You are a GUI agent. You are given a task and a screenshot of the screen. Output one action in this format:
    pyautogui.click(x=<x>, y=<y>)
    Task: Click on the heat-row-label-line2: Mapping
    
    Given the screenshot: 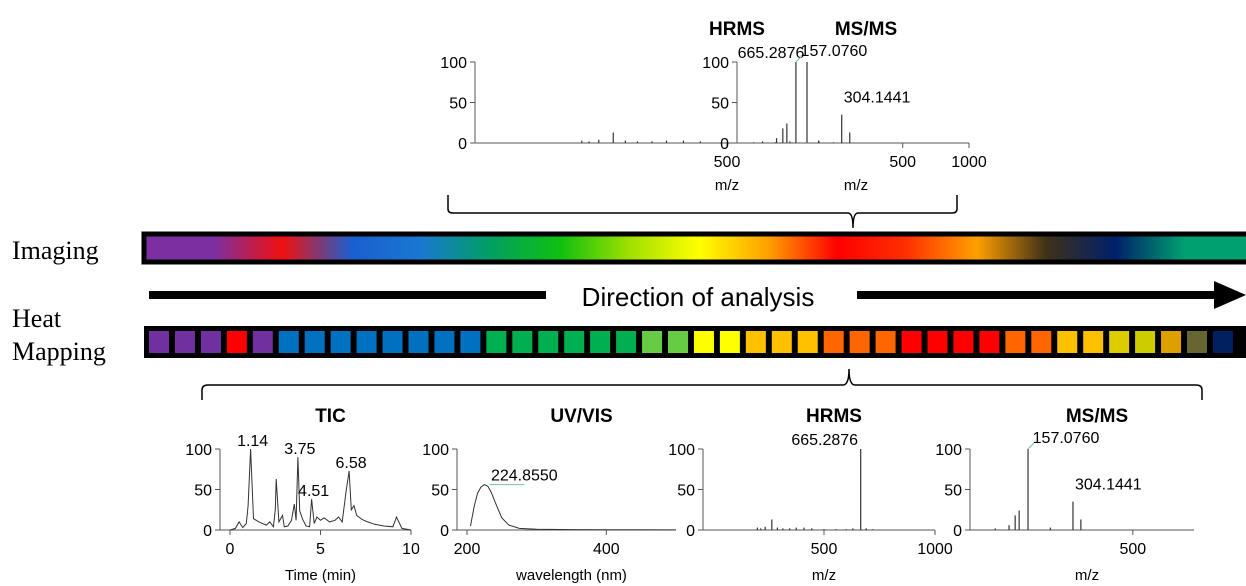 What is the action you would take?
    pyautogui.click(x=59, y=351)
    